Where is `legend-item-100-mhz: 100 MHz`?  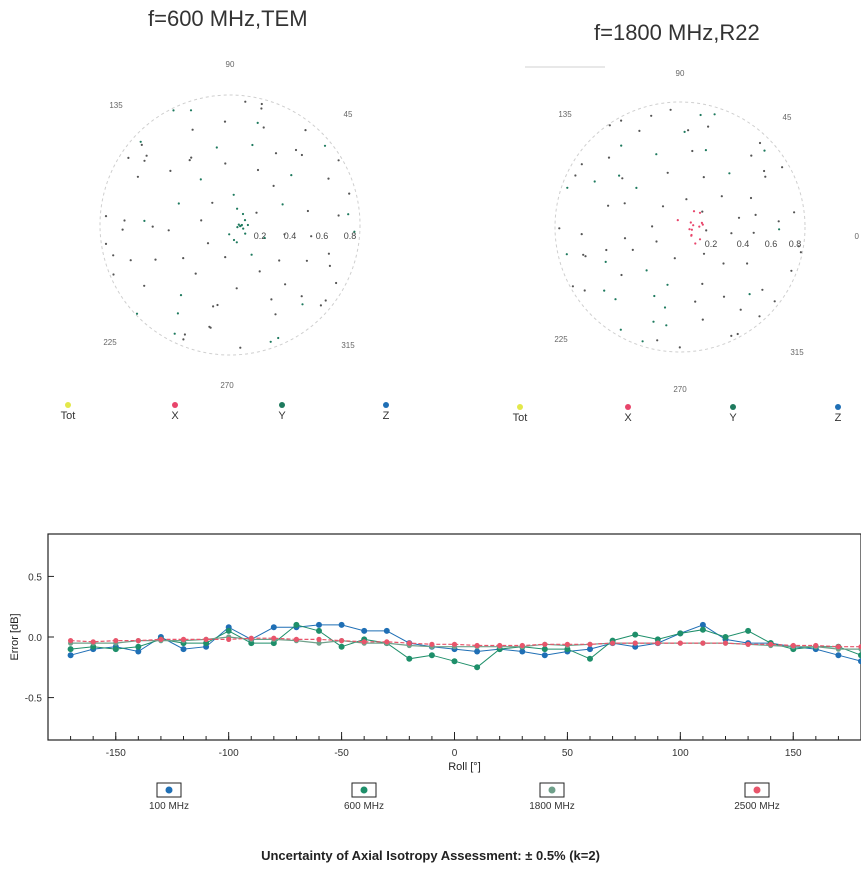
legend-item-100-mhz: 100 MHz is located at coordinates (169, 797).